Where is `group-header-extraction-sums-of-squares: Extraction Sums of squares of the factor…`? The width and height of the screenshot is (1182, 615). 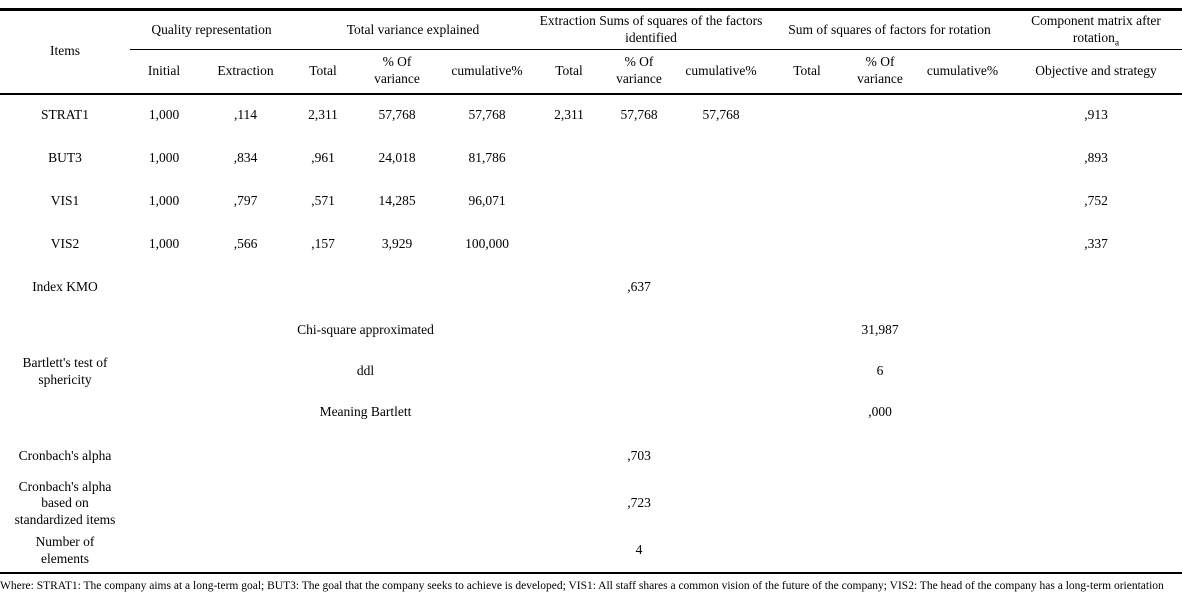 group-header-extraction-sums-of-squares: Extraction Sums of squares of the factor… is located at coordinates (651, 29).